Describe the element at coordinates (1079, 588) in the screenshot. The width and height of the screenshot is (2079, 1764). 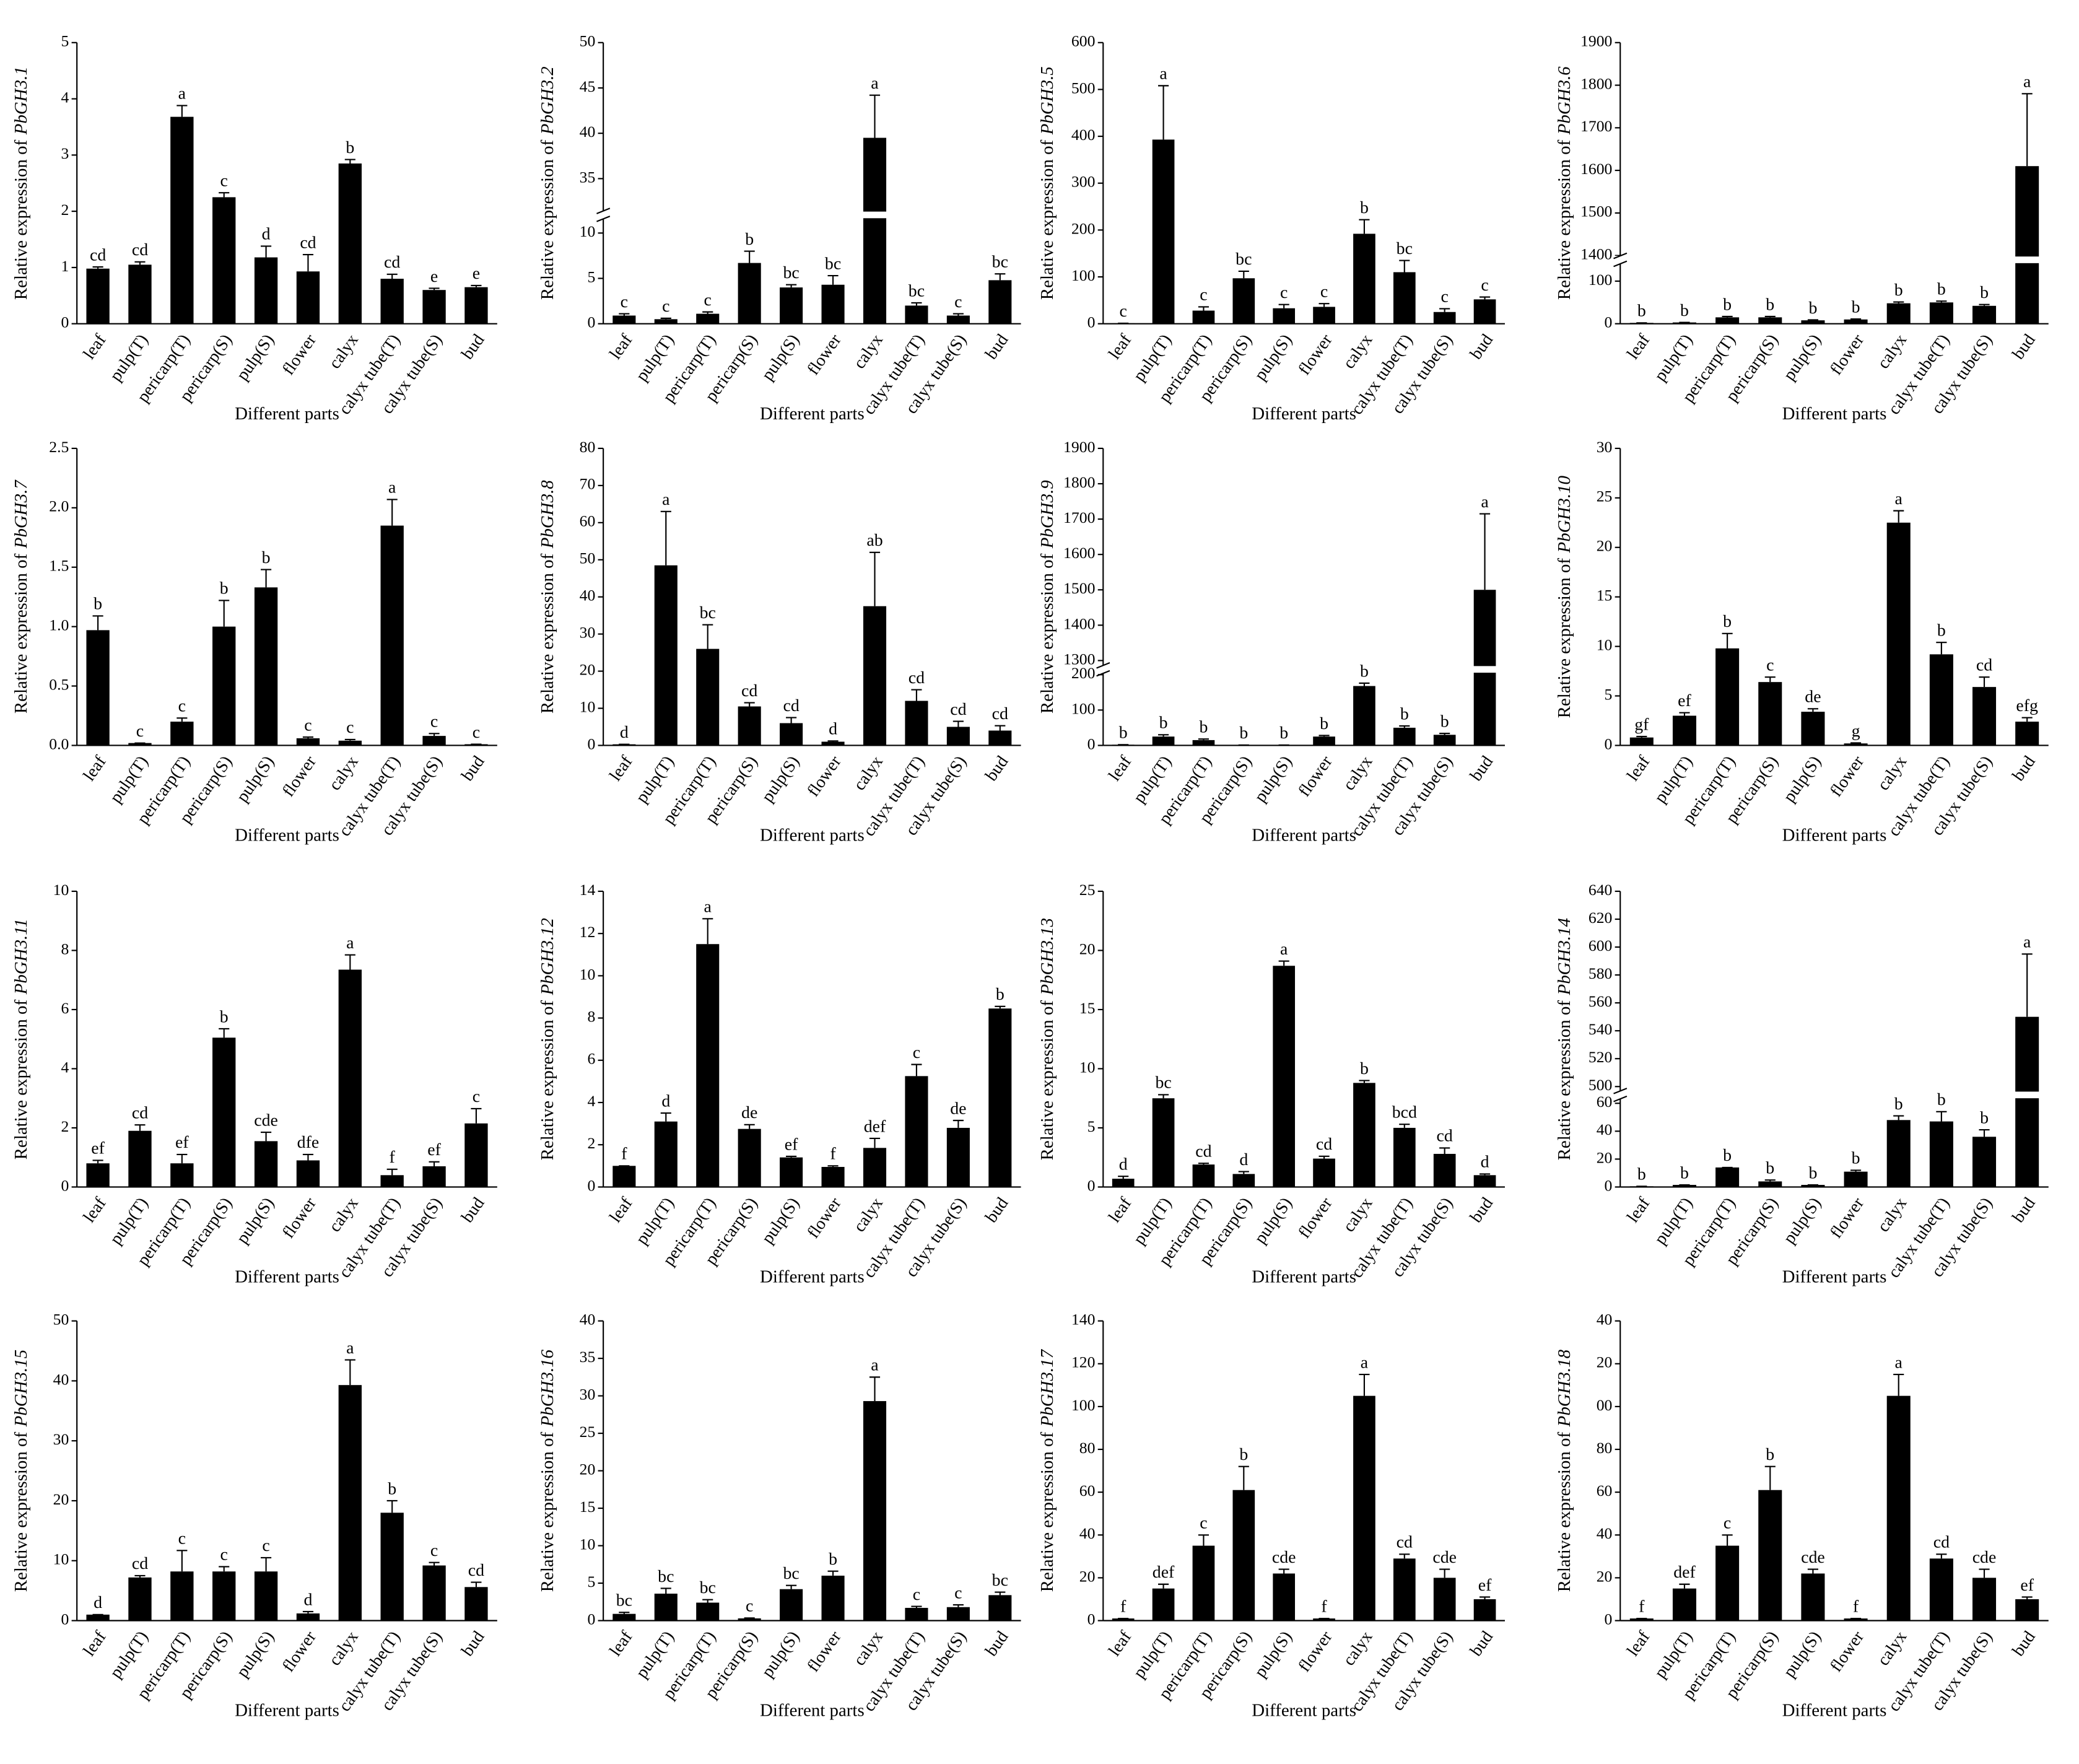
I see `y-tick-label: 1500` at that location.